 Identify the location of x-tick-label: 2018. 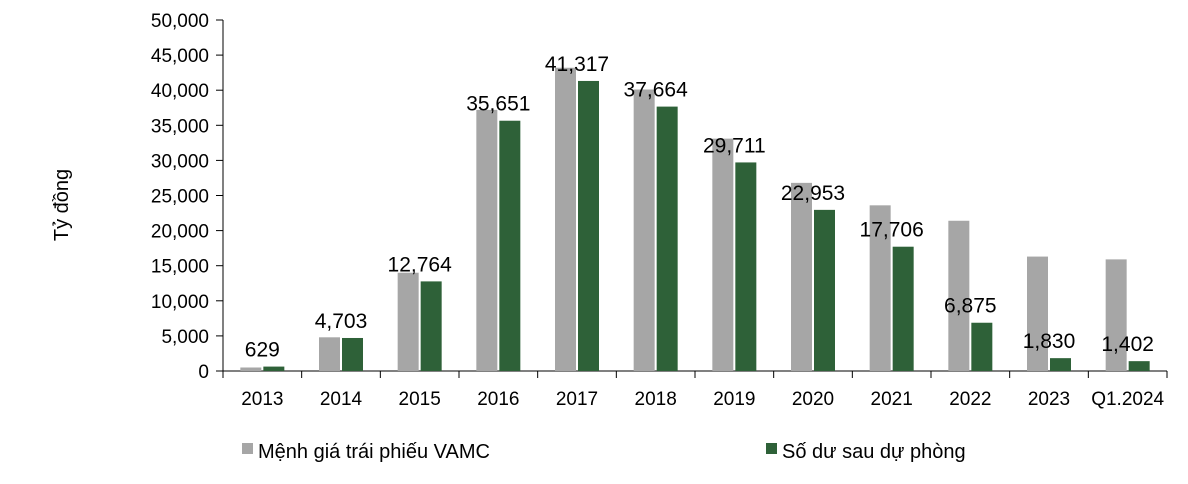
(656, 399).